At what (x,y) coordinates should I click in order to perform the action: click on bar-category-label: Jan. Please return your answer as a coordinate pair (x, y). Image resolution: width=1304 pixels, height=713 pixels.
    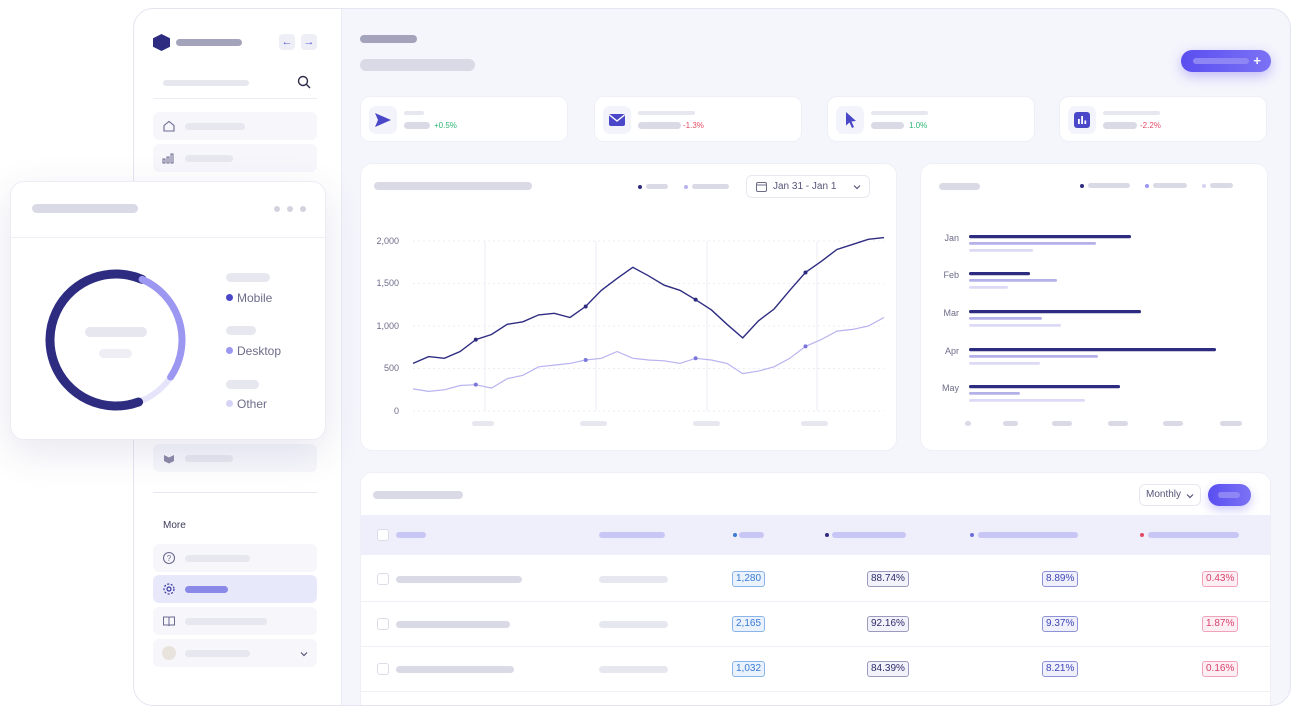
    Looking at the image, I should click on (951, 238).